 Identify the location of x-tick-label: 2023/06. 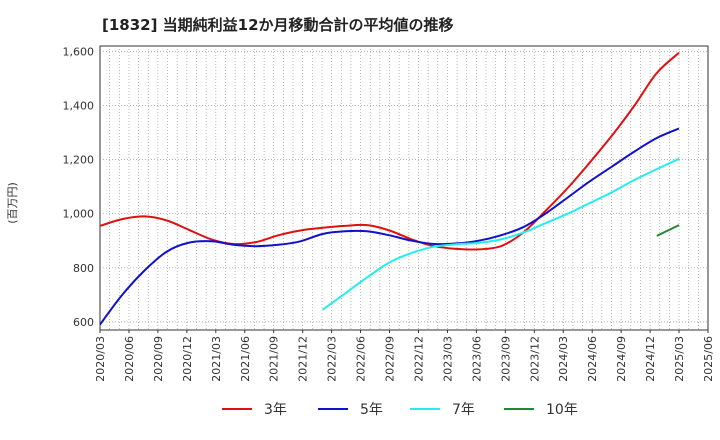
(476, 359).